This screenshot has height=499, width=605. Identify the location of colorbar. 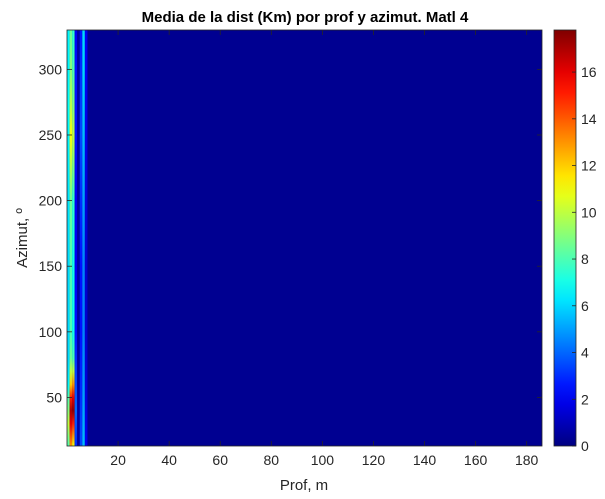
(565, 238).